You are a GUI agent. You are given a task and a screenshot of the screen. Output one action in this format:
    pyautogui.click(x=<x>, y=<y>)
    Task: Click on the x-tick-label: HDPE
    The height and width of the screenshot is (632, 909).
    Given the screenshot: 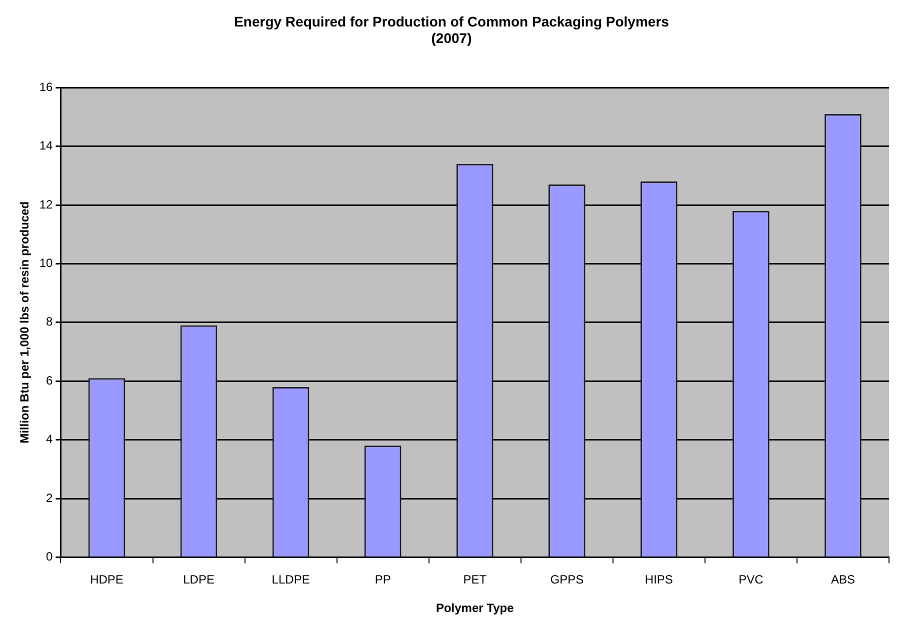 What is the action you would take?
    pyautogui.click(x=107, y=579)
    